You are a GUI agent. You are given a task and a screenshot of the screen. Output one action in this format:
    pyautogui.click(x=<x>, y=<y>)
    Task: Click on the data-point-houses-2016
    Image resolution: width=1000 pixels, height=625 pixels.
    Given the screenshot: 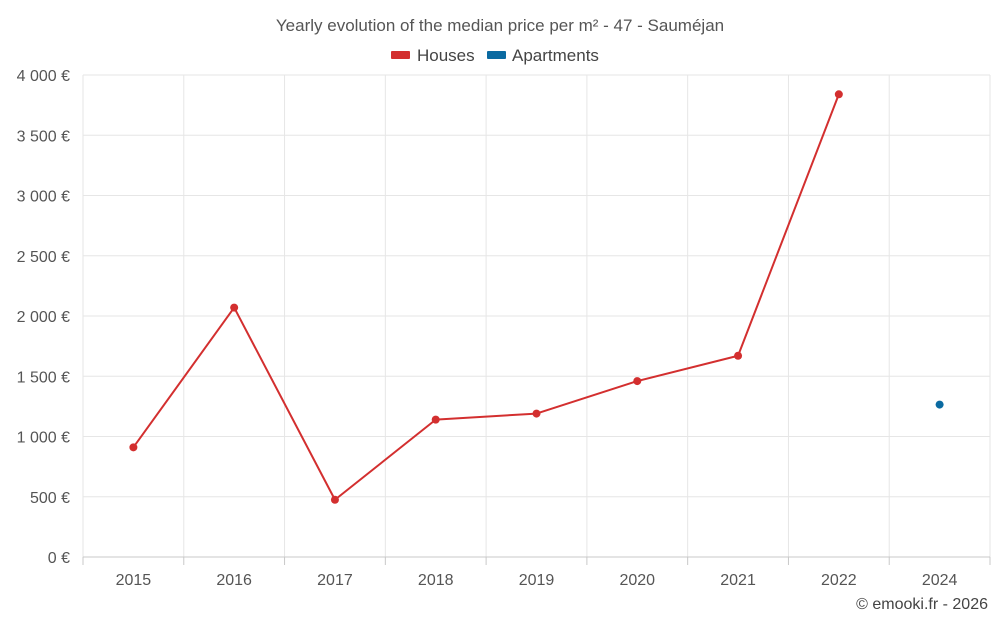 What is the action you would take?
    pyautogui.click(x=234, y=307)
    